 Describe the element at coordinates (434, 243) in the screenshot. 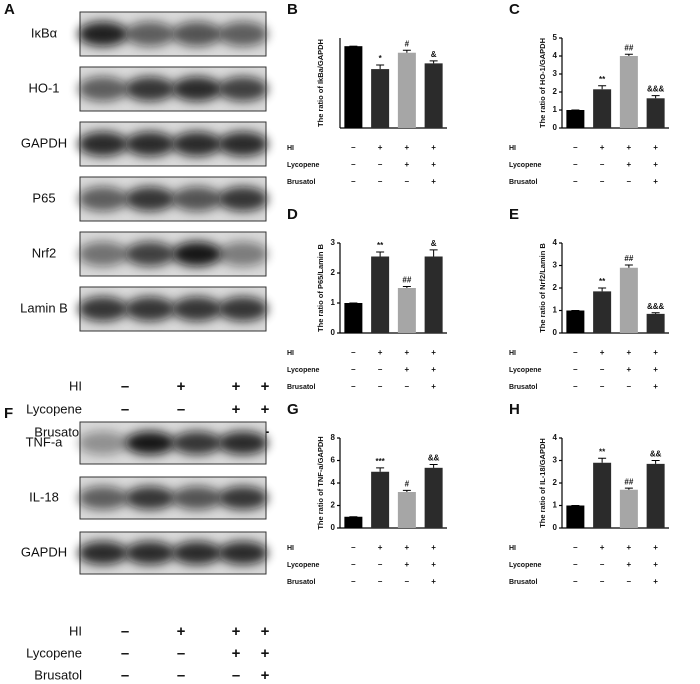

I see `significance-label: &` at that location.